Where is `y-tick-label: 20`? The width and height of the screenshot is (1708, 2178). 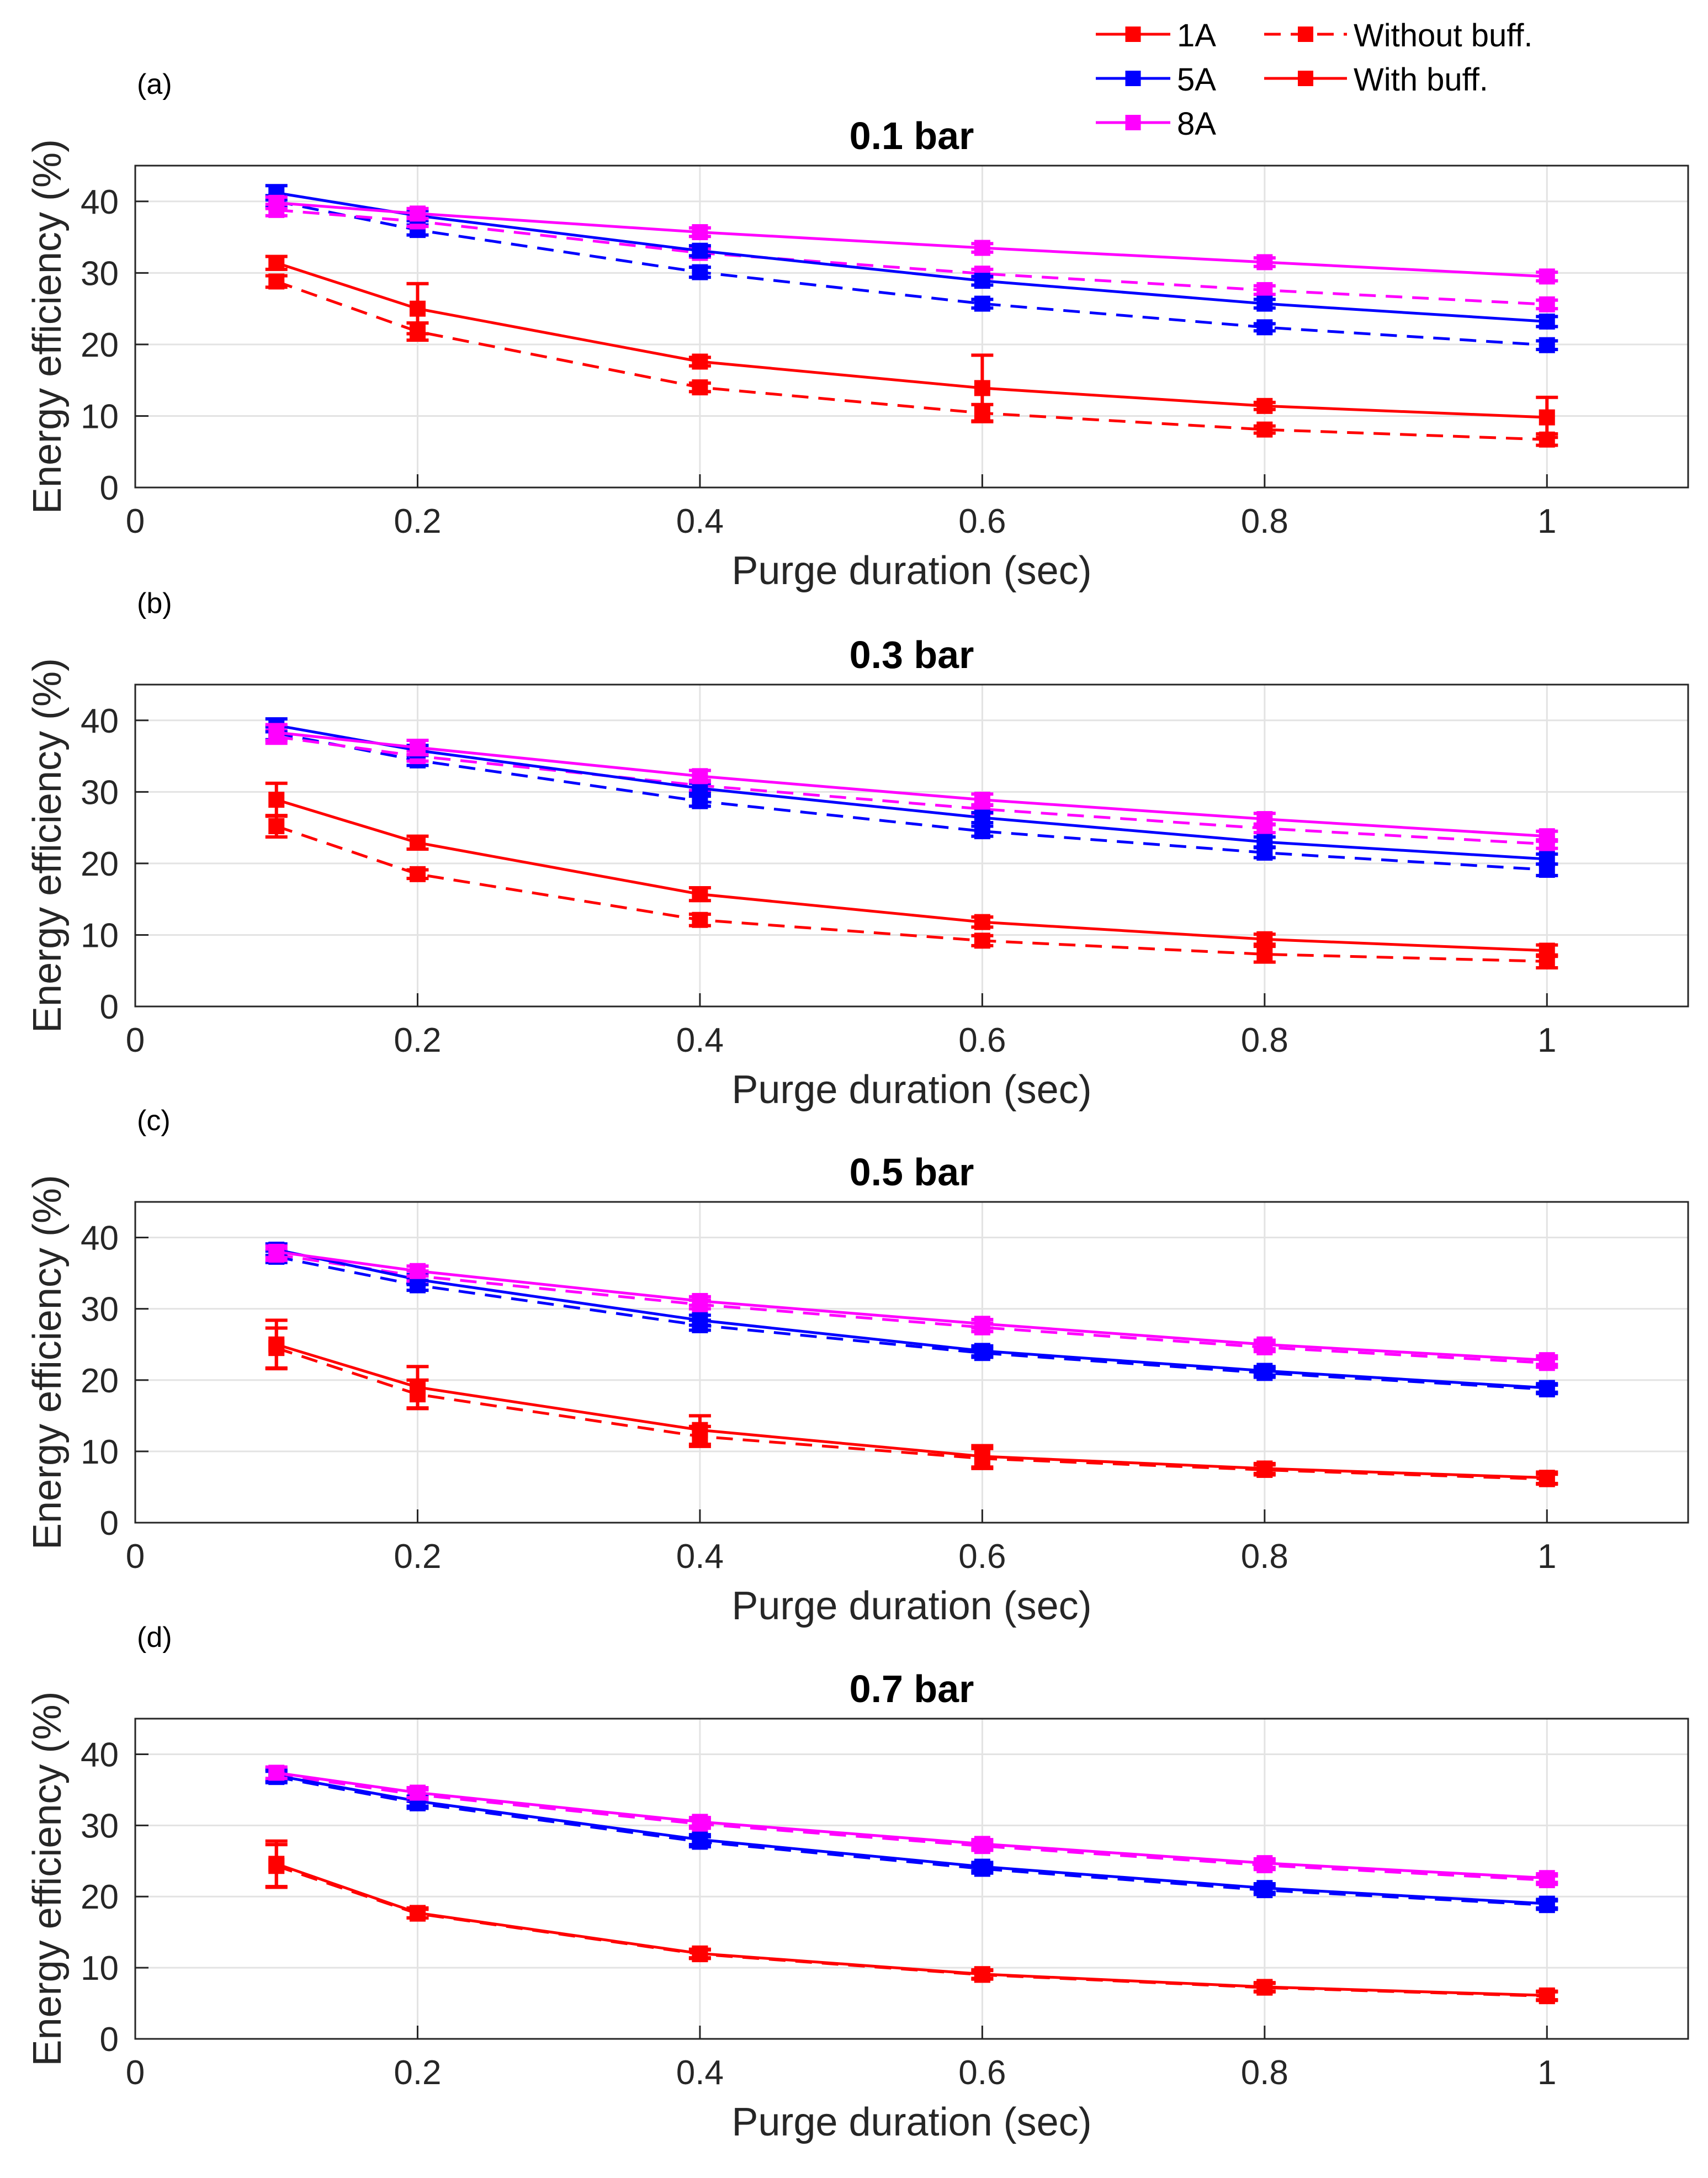 y-tick-label: 20 is located at coordinates (100, 1897).